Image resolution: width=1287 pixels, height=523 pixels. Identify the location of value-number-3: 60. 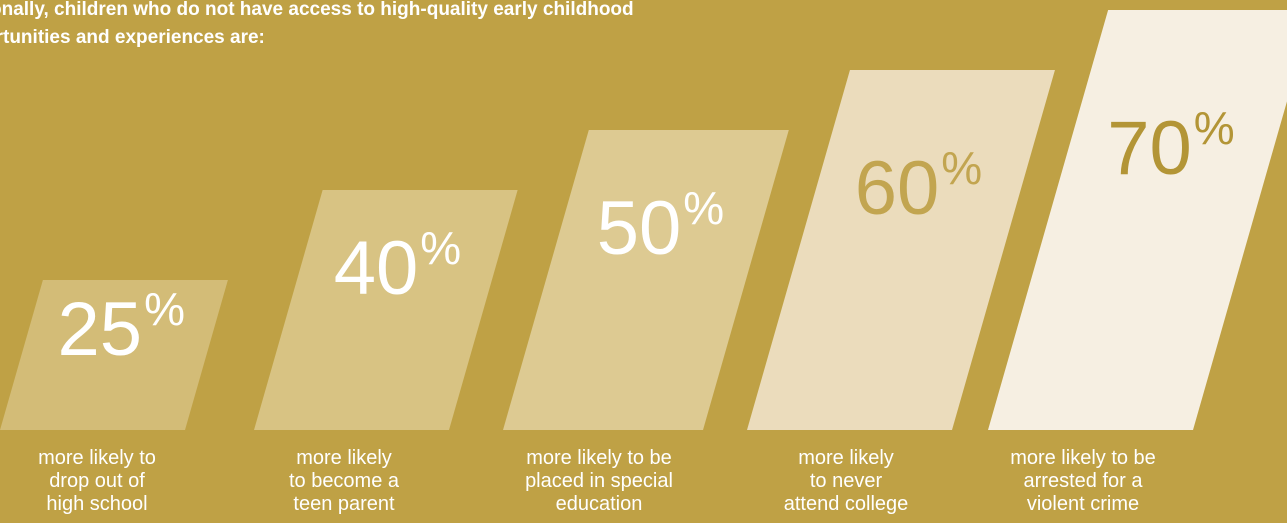
(897, 188).